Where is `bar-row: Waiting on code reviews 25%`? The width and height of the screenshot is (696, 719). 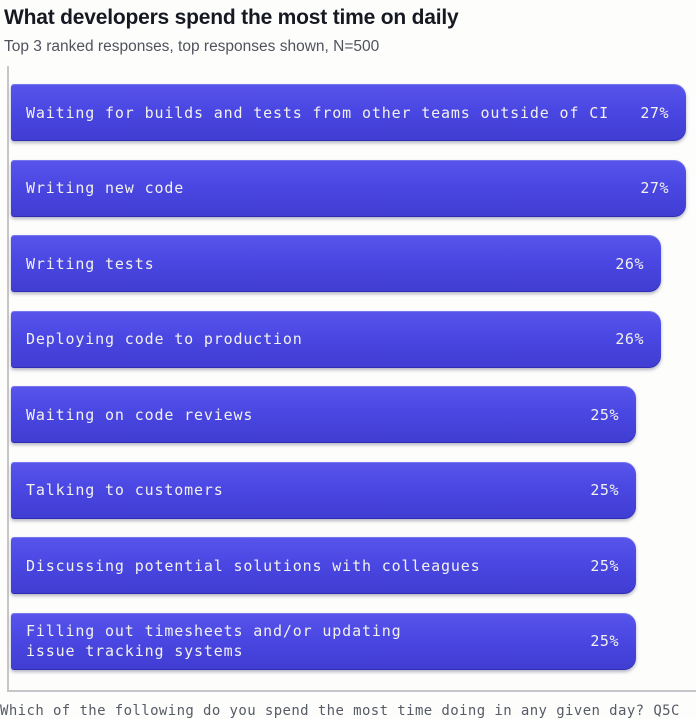
bar-row: Waiting on code reviews 25% is located at coordinates (323, 414).